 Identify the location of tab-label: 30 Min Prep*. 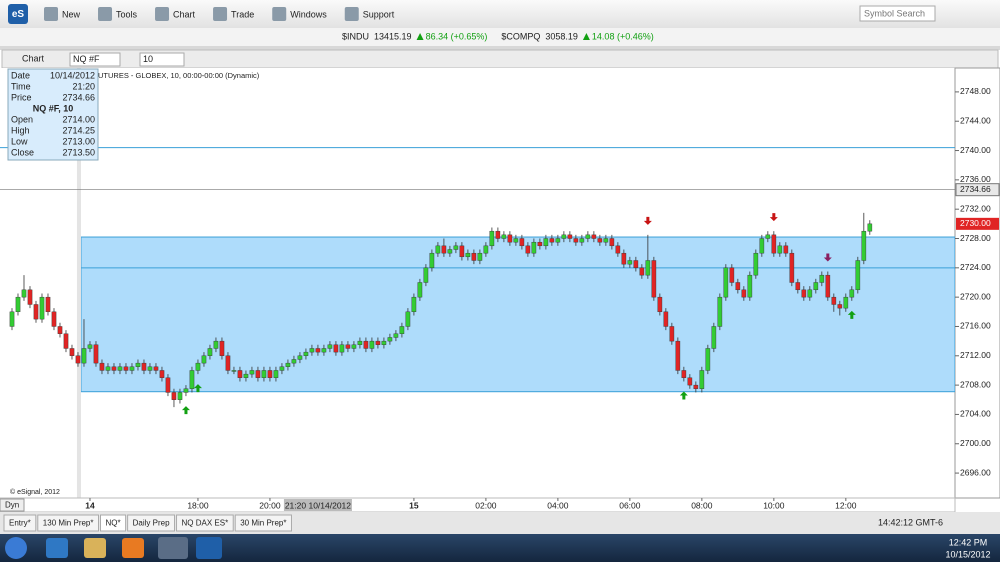
(263, 523).